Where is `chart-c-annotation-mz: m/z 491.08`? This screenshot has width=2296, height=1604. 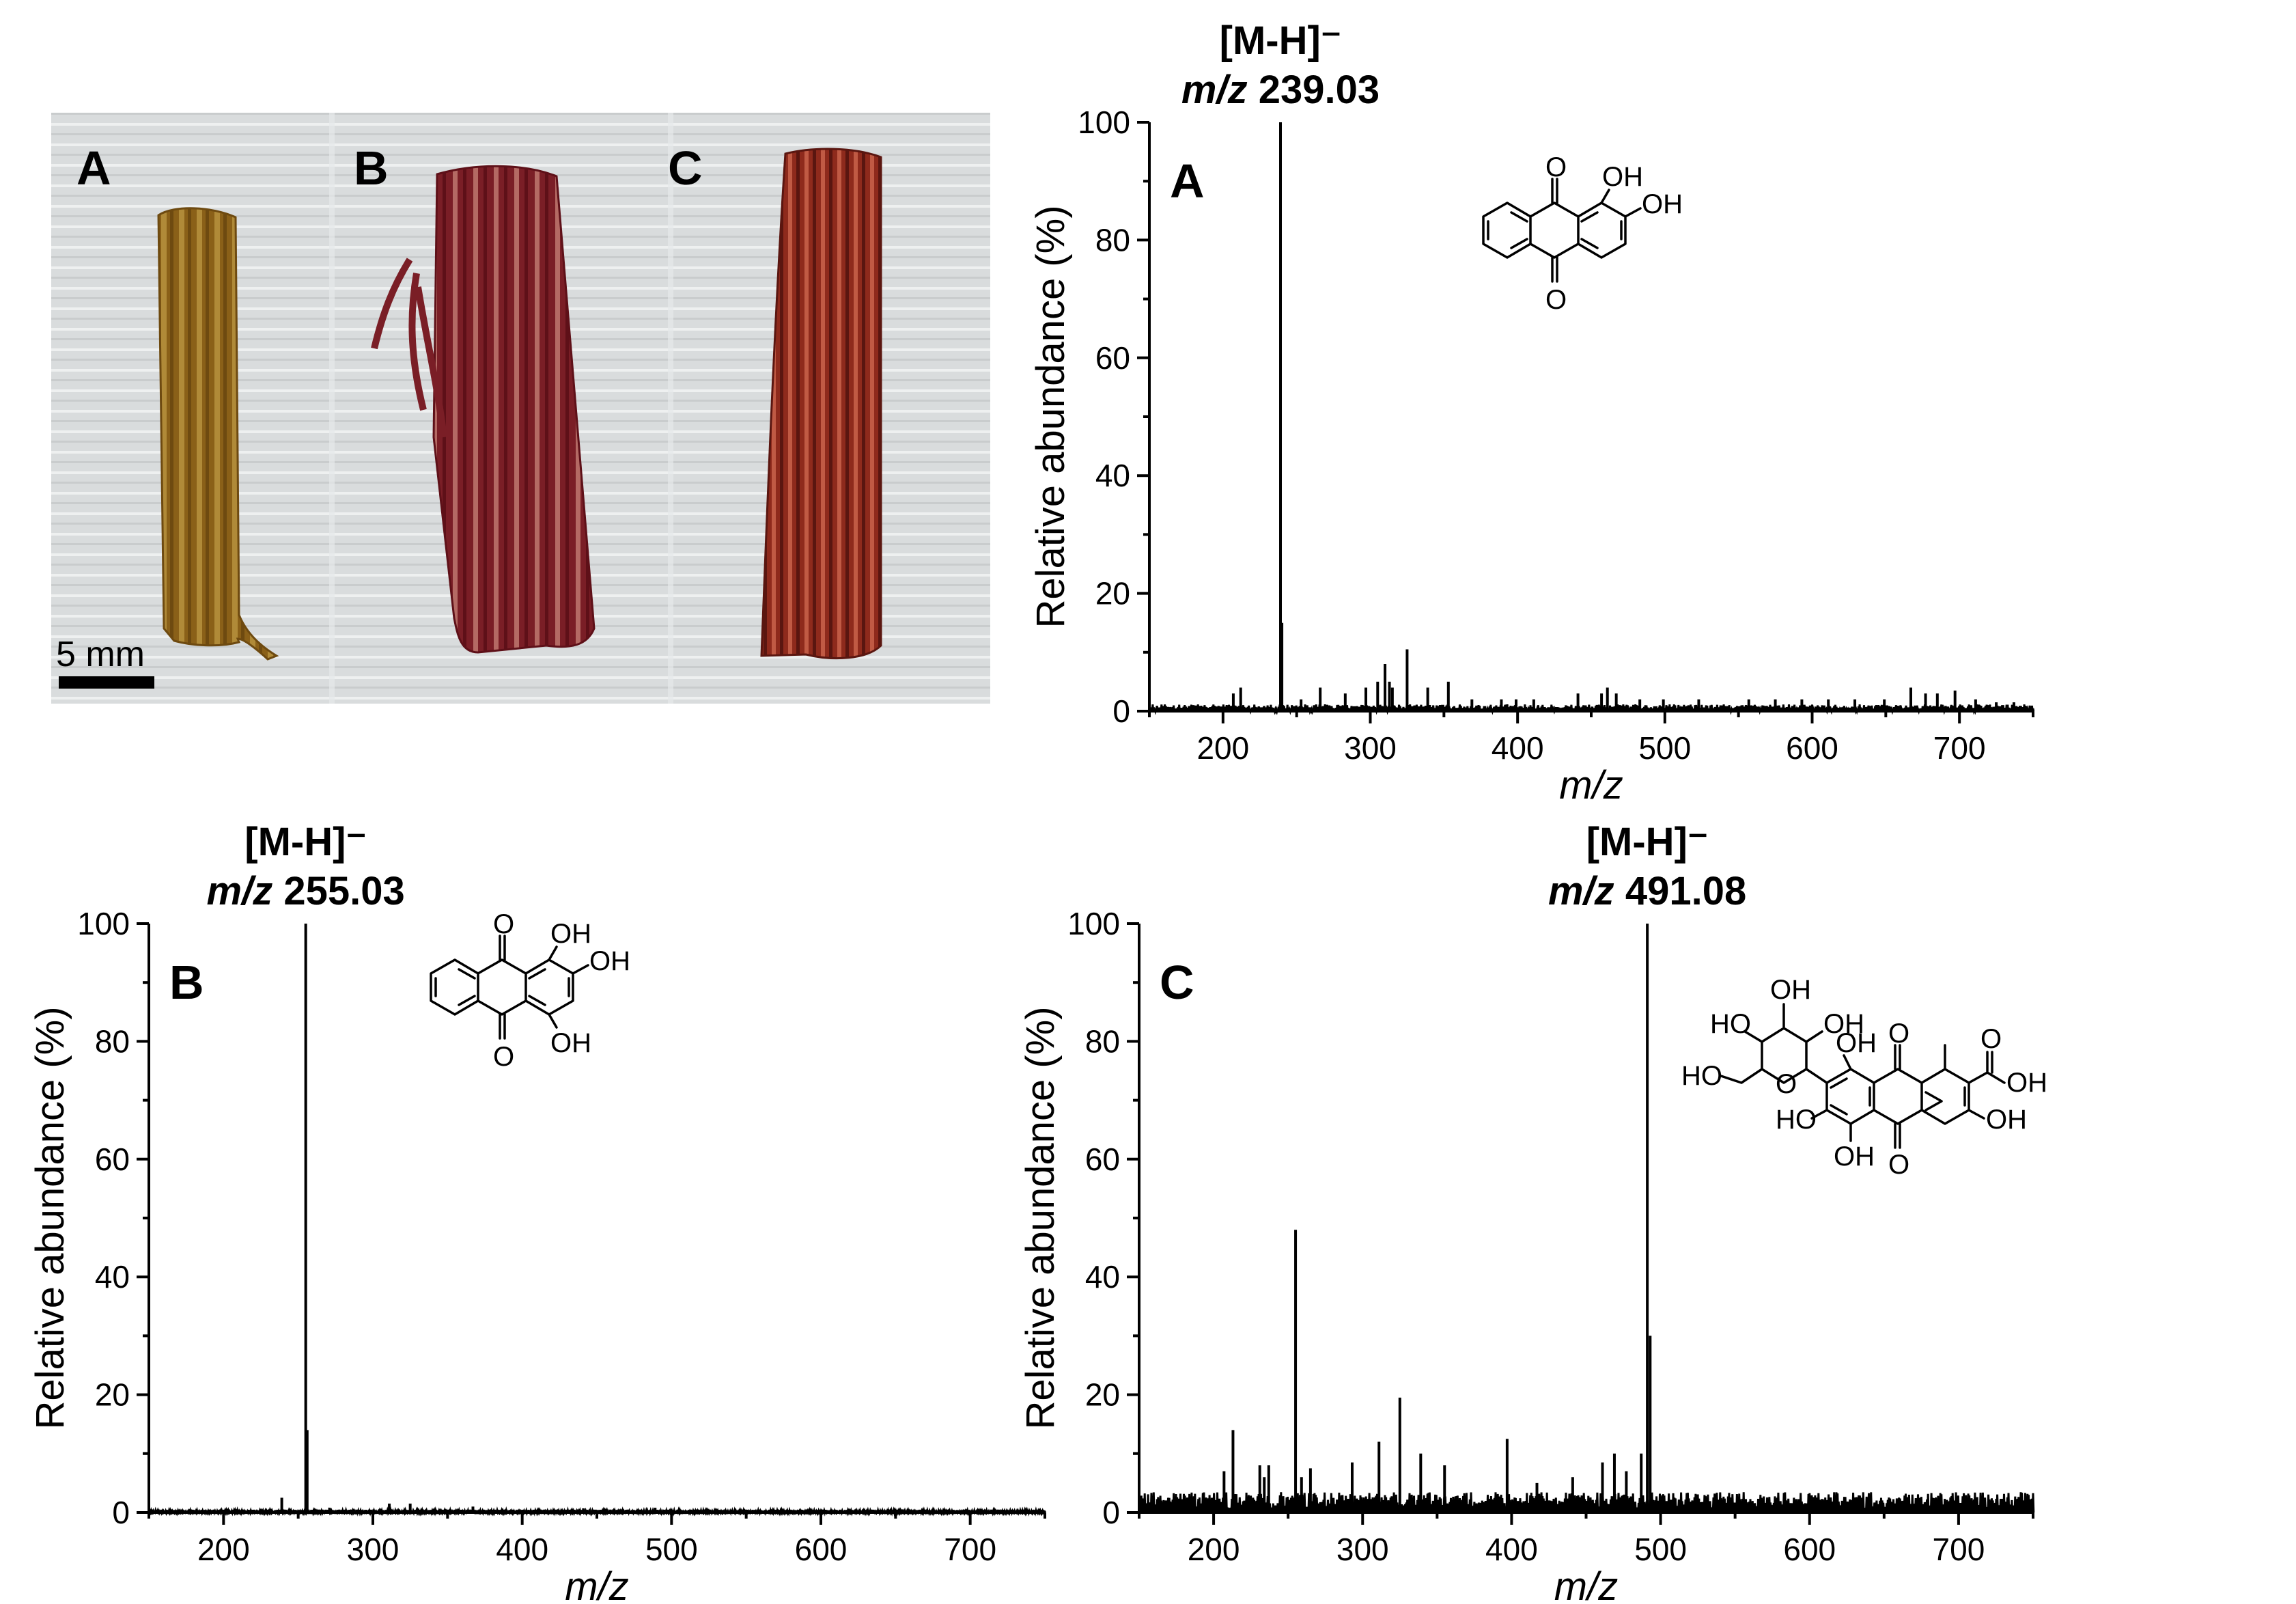
chart-c-annotation-mz: m/z 491.08 is located at coordinates (1647, 891).